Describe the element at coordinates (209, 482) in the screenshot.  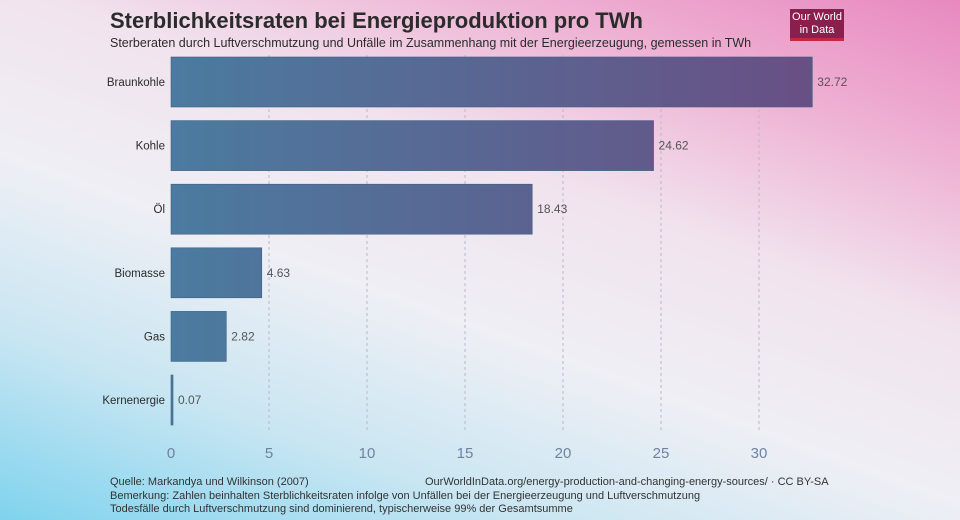
I see `source-note: Quelle: Markandya und Wilkinson (2007)` at that location.